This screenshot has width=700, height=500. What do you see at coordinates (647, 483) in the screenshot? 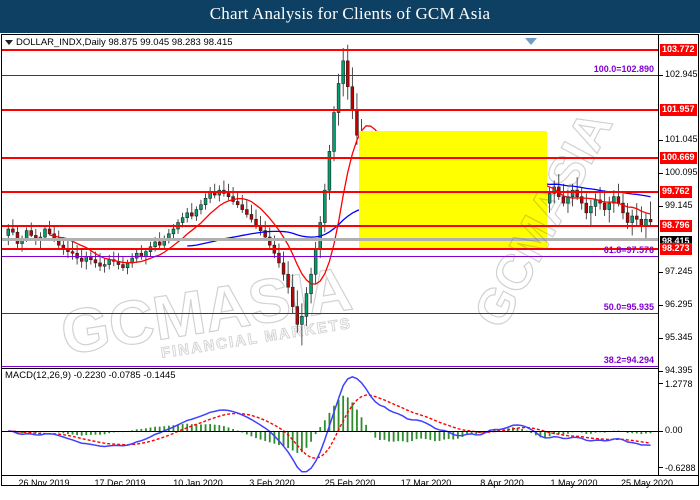
I see `date-label: 25 May 2020` at bounding box center [647, 483].